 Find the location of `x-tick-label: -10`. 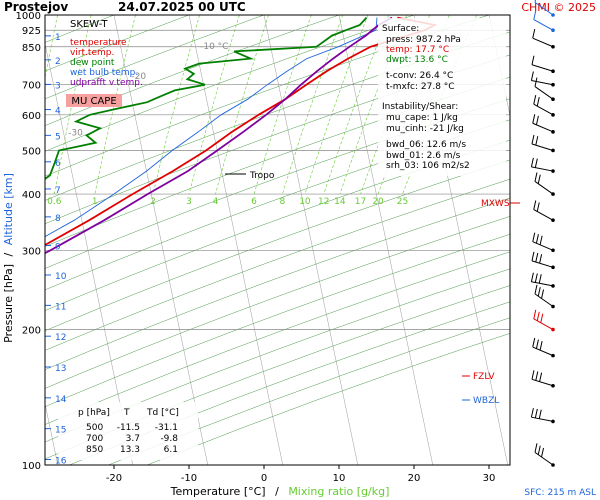

x-tick-label: -10 is located at coordinates (189, 478).